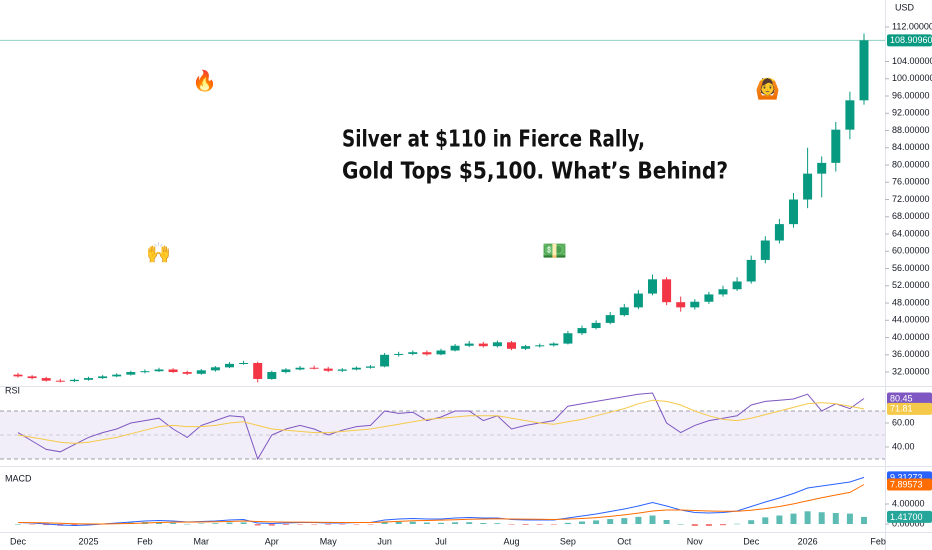 The image size is (932, 550). Describe the element at coordinates (911, 95) in the screenshot. I see `y-tick-label: 96.00000` at that location.